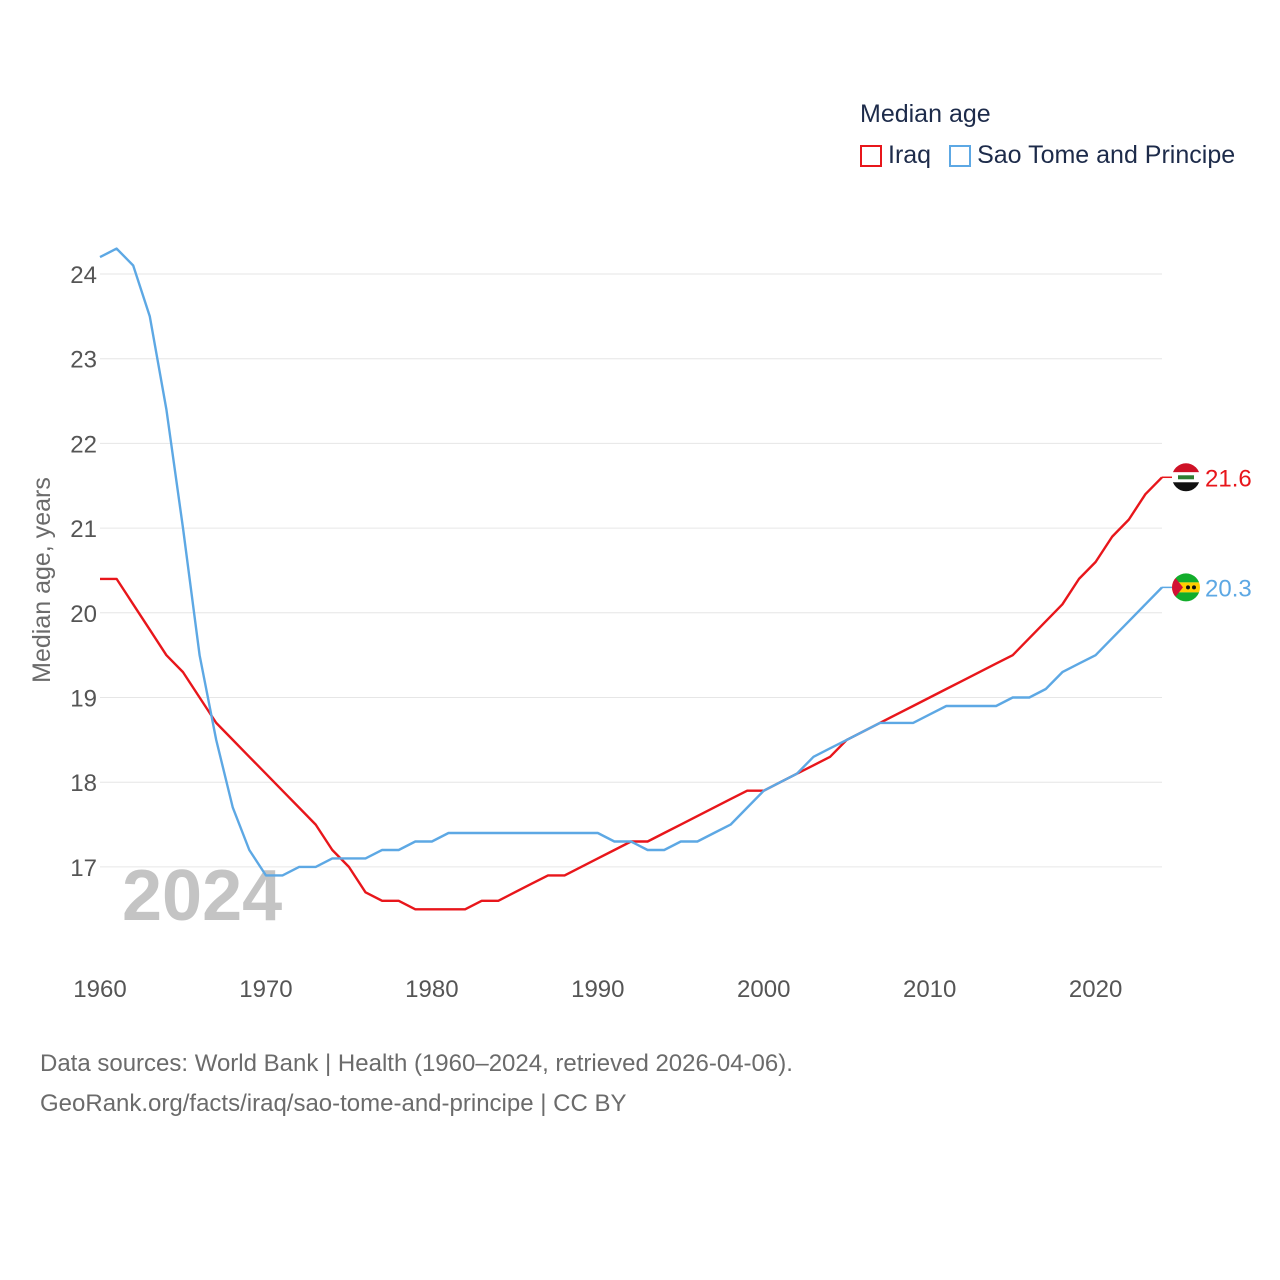  What do you see at coordinates (1186, 477) in the screenshot?
I see `iraq-flag-icon` at bounding box center [1186, 477].